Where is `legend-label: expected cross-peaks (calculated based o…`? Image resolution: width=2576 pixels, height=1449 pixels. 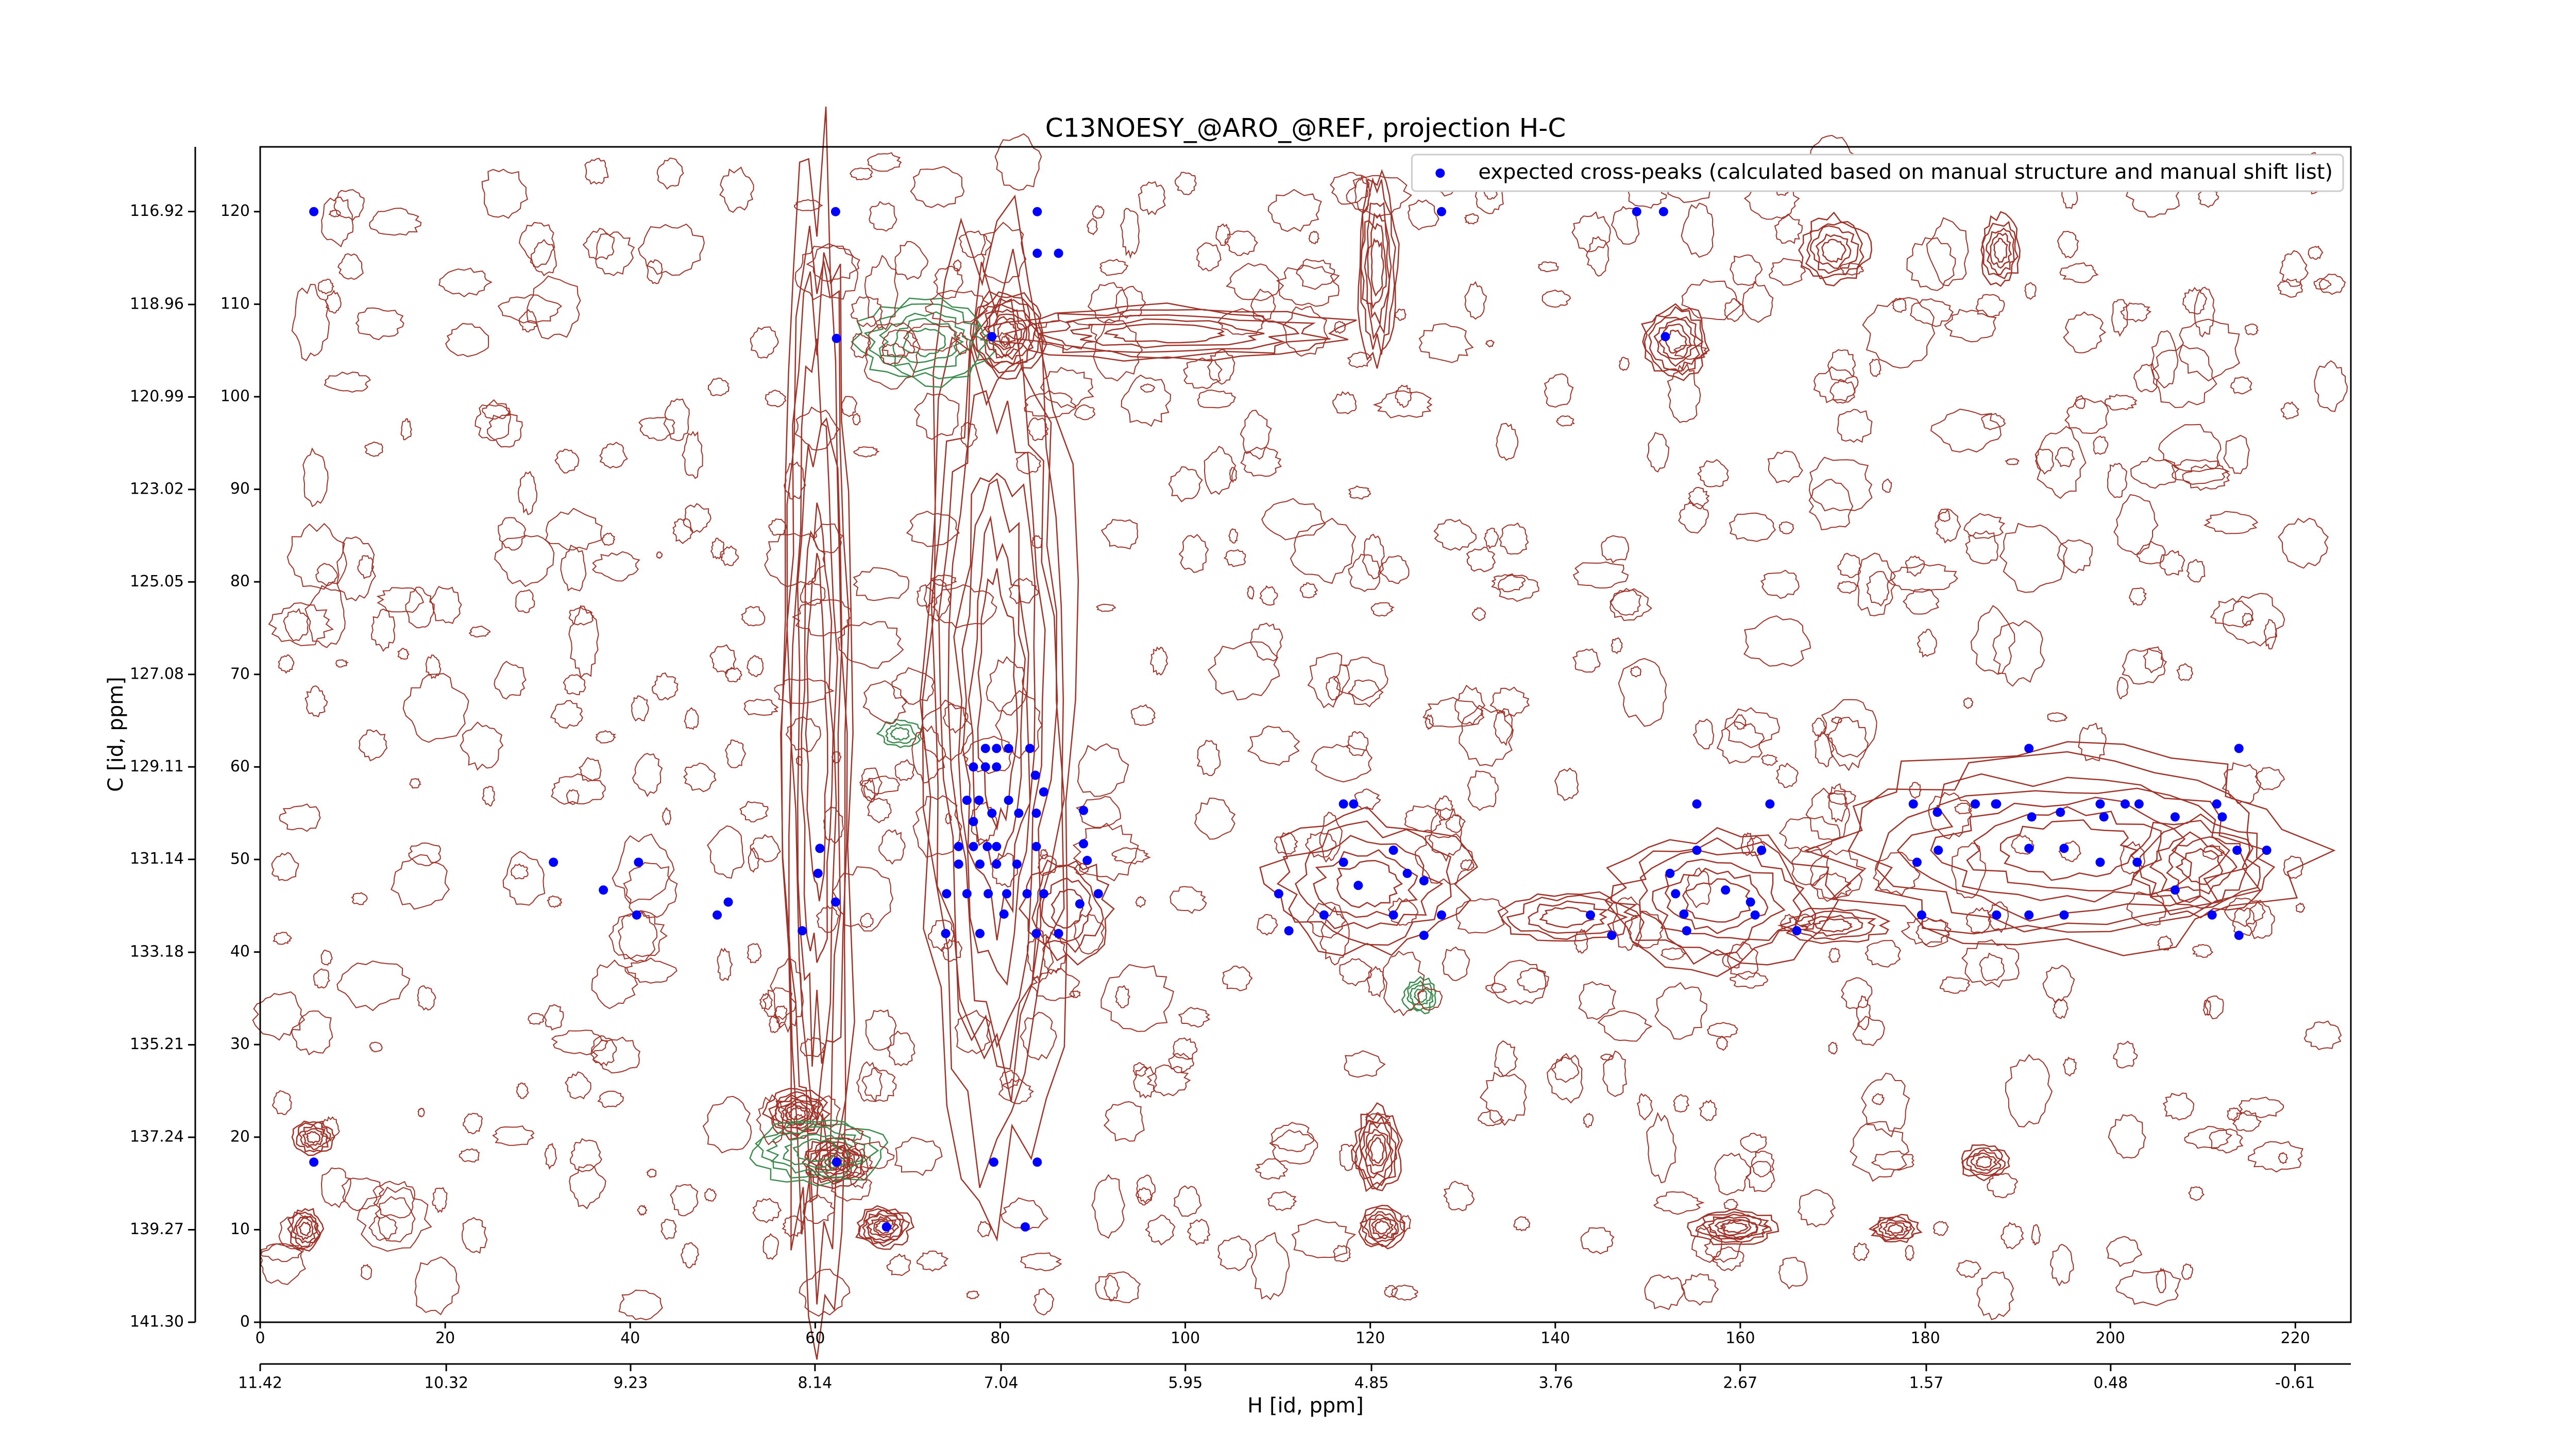
legend-label: expected cross-peaks (calculated based o… is located at coordinates (1906, 172).